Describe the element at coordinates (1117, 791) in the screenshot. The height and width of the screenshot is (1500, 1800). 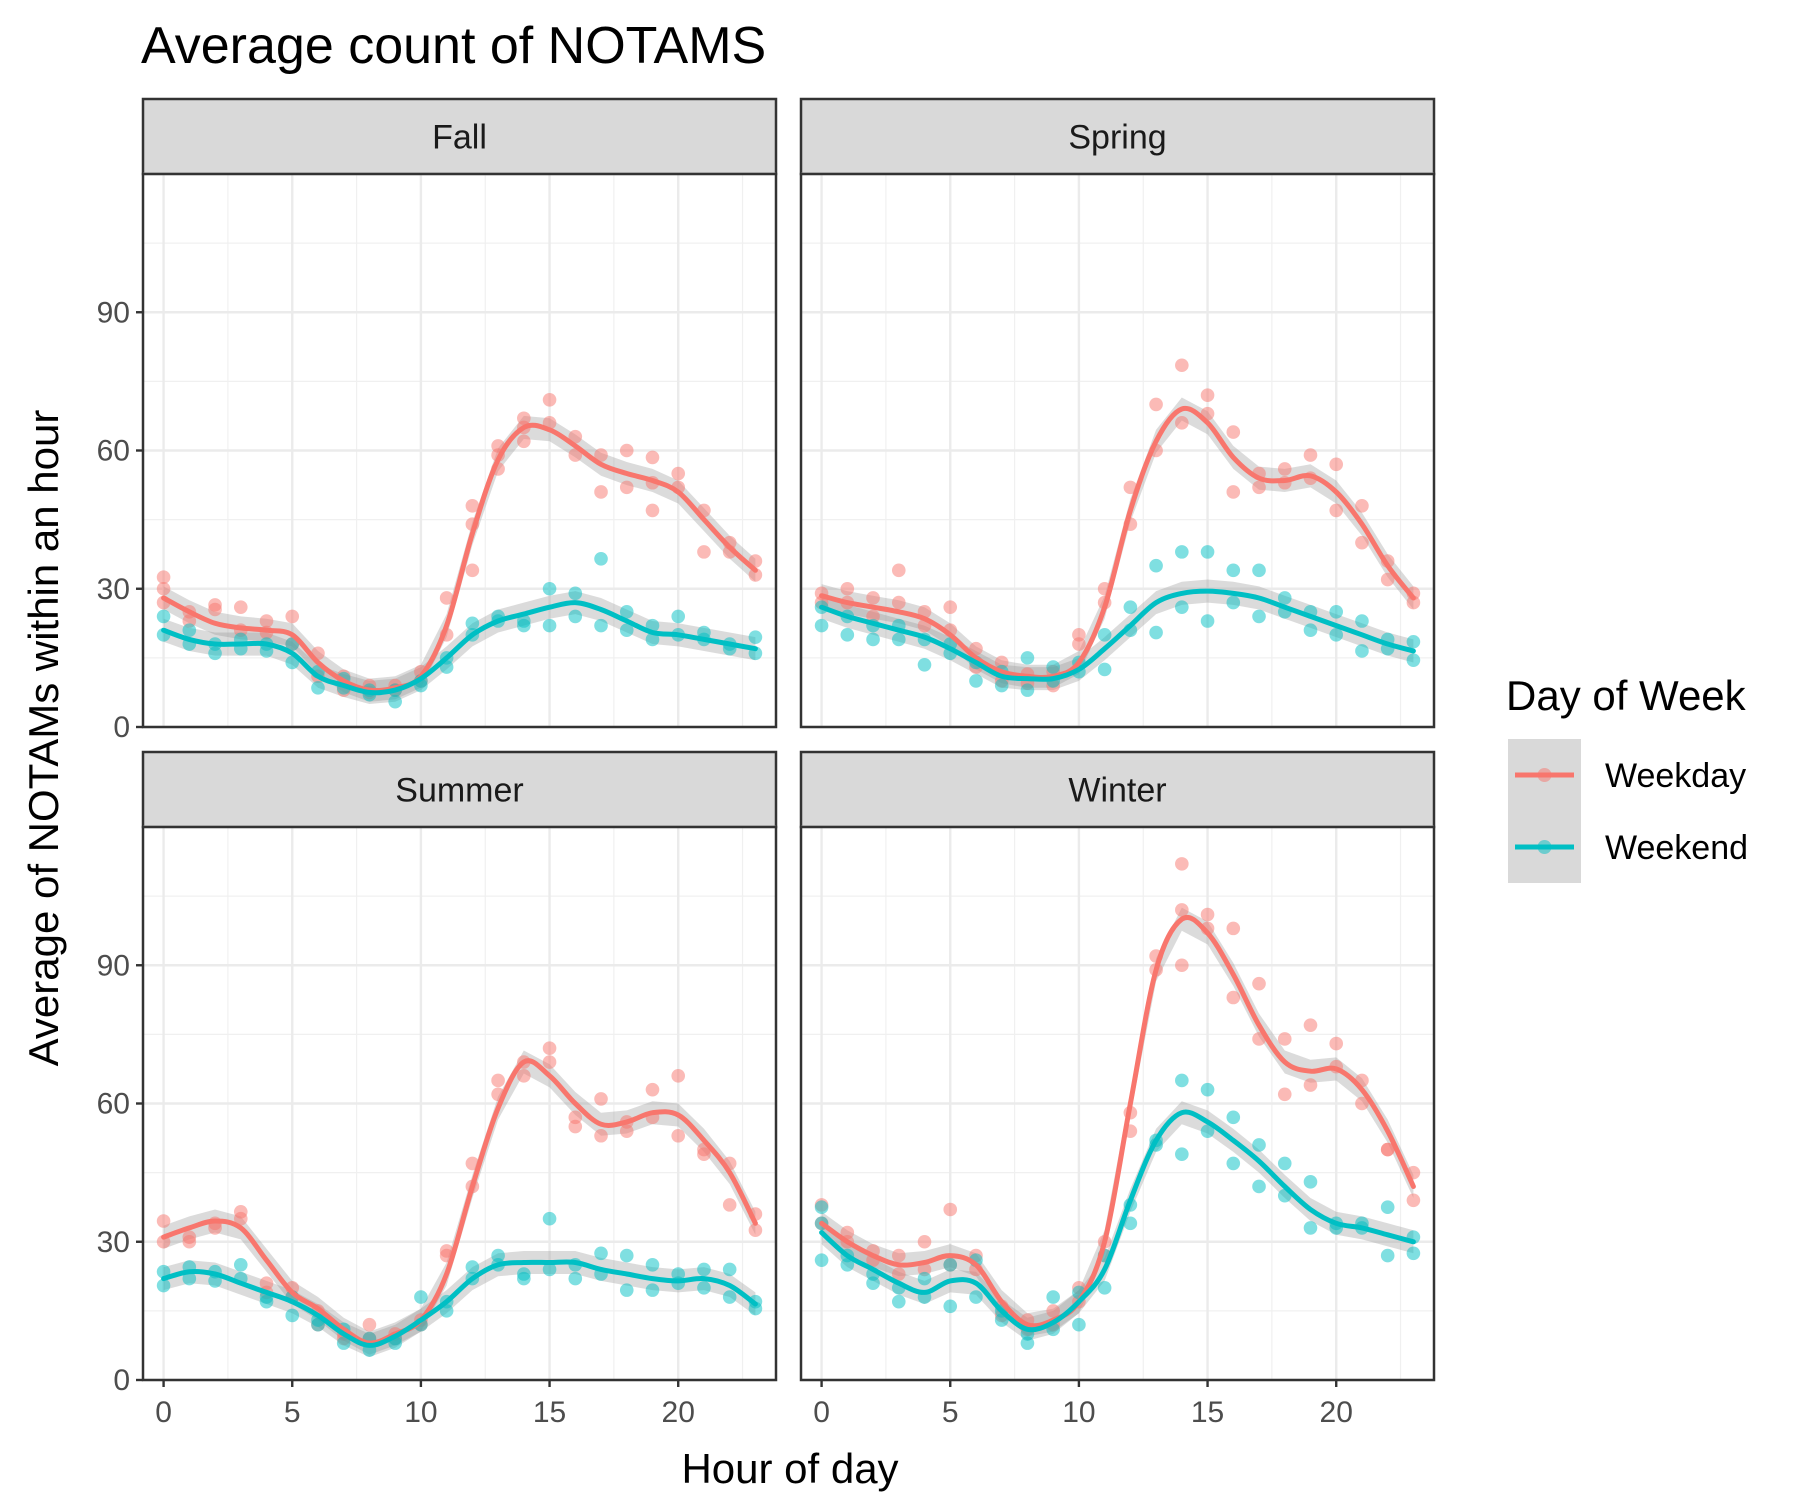
I see `facet-strip-label: Winter` at that location.